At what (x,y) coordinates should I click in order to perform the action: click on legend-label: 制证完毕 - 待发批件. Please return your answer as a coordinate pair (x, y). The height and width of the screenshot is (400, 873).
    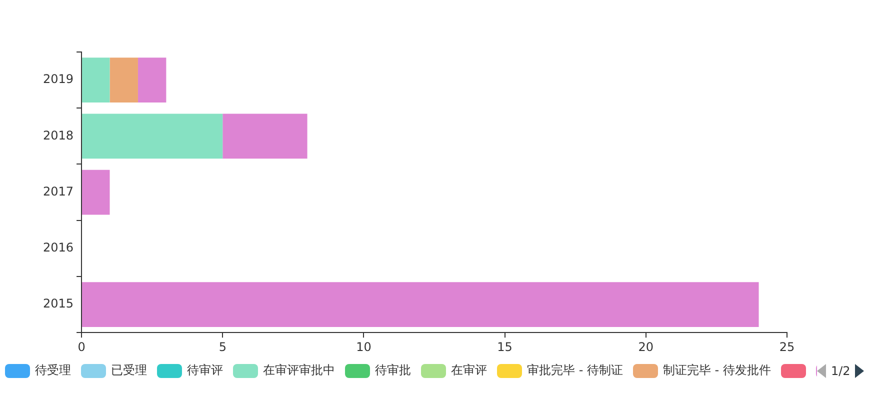
    Looking at the image, I should click on (716, 370).